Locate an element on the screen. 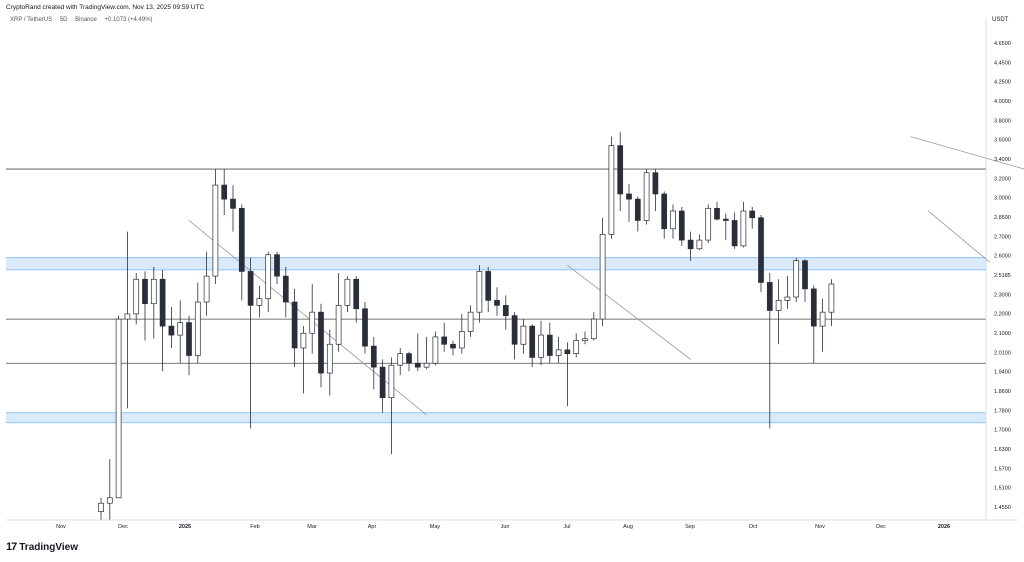 Image resolution: width=1024 pixels, height=562 pixels. y-tick-label: 2.2000 is located at coordinates (1002, 315).